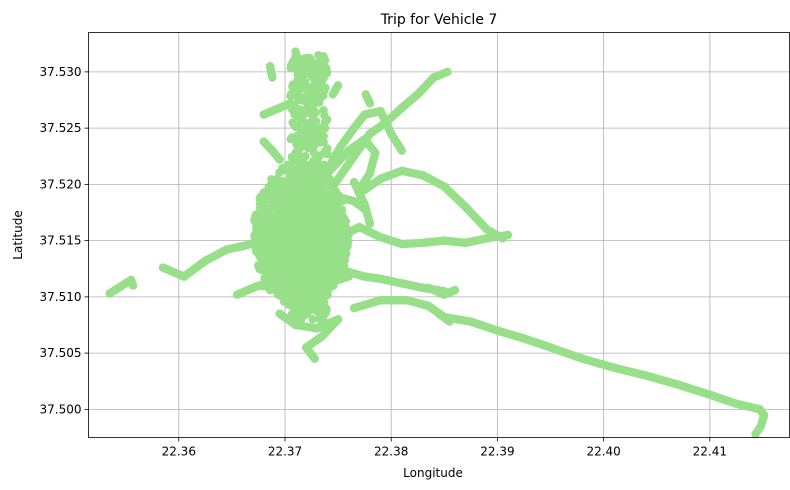 Image resolution: width=790 pixels, height=490 pixels. I want to click on x-tick-label: 22.39, so click(497, 452).